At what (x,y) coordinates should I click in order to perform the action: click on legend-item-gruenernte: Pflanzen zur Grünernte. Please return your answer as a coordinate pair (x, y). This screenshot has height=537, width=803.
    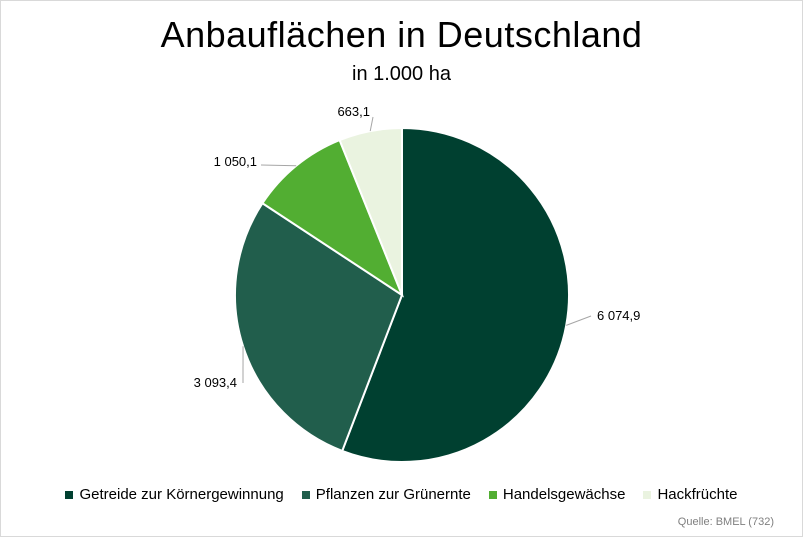
    Looking at the image, I should click on (386, 494).